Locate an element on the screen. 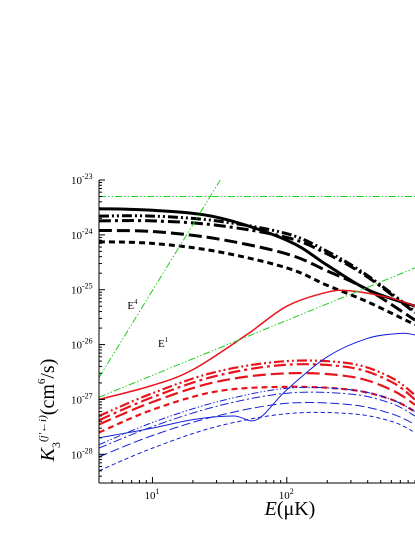 The height and width of the screenshot is (537, 415). x-axis-label: E(μK) is located at coordinates (290, 509).